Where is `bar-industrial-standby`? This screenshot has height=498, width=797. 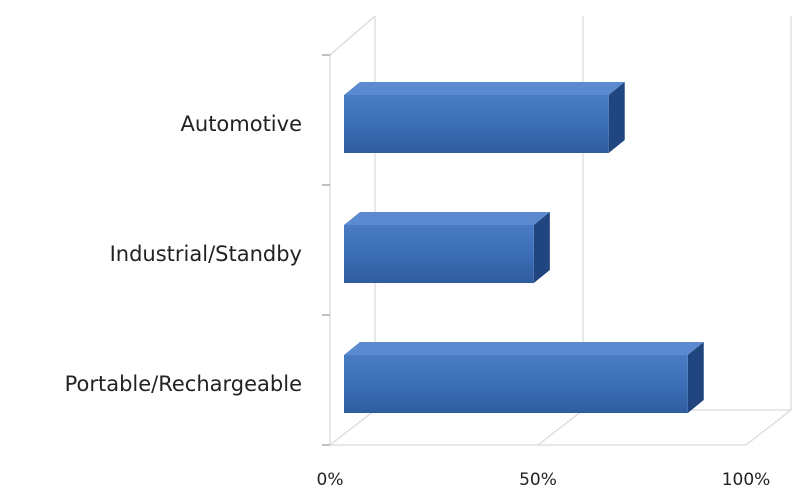
bar-industrial-standby is located at coordinates (447, 247).